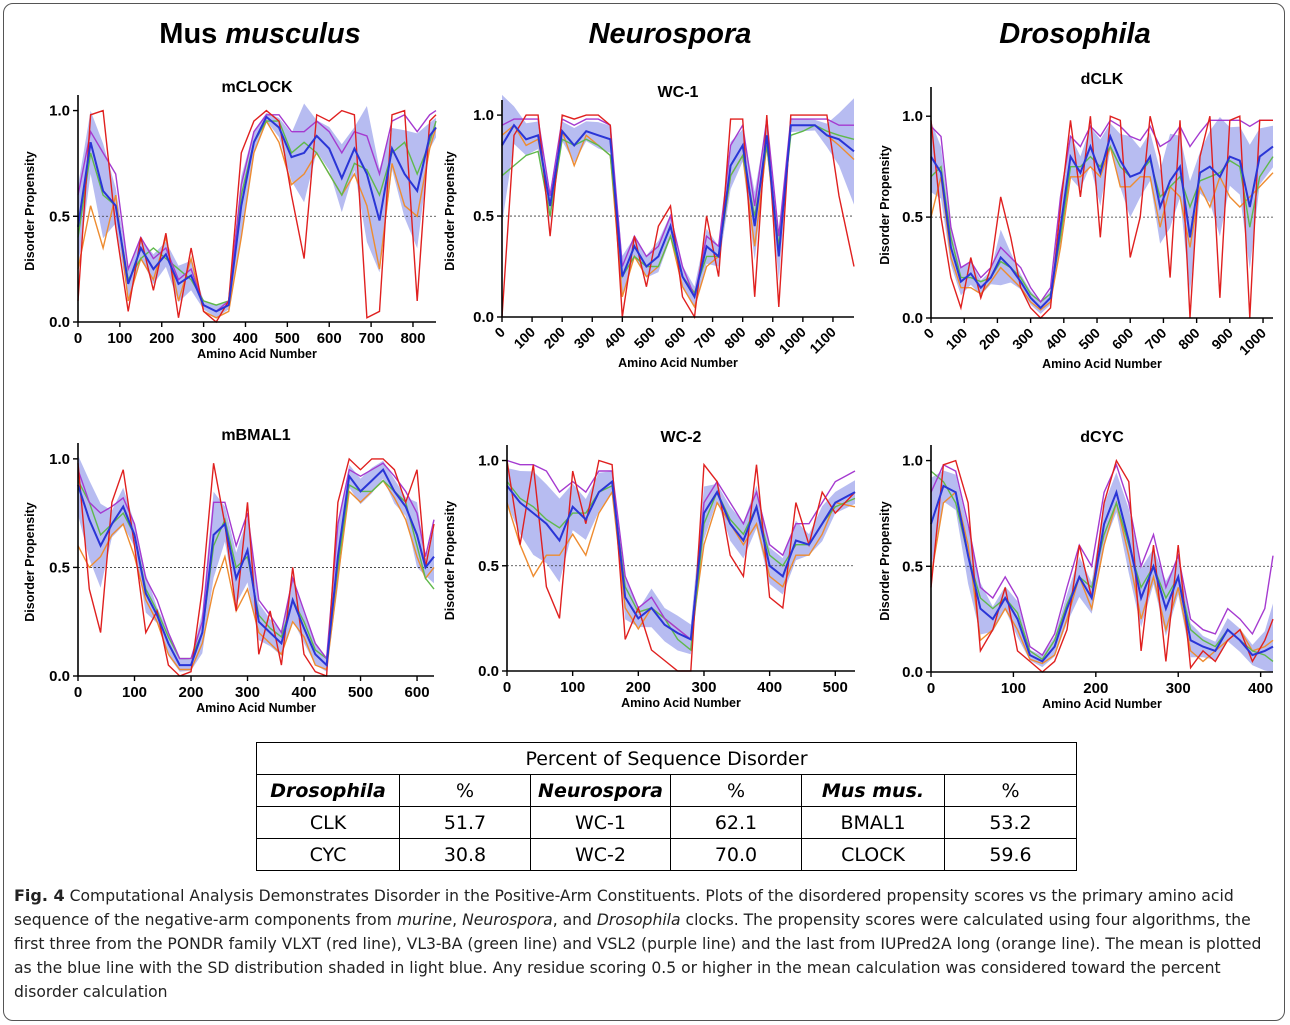 This screenshot has height=1025, width=1290. I want to click on series-line-mean, so click(1102, 221).